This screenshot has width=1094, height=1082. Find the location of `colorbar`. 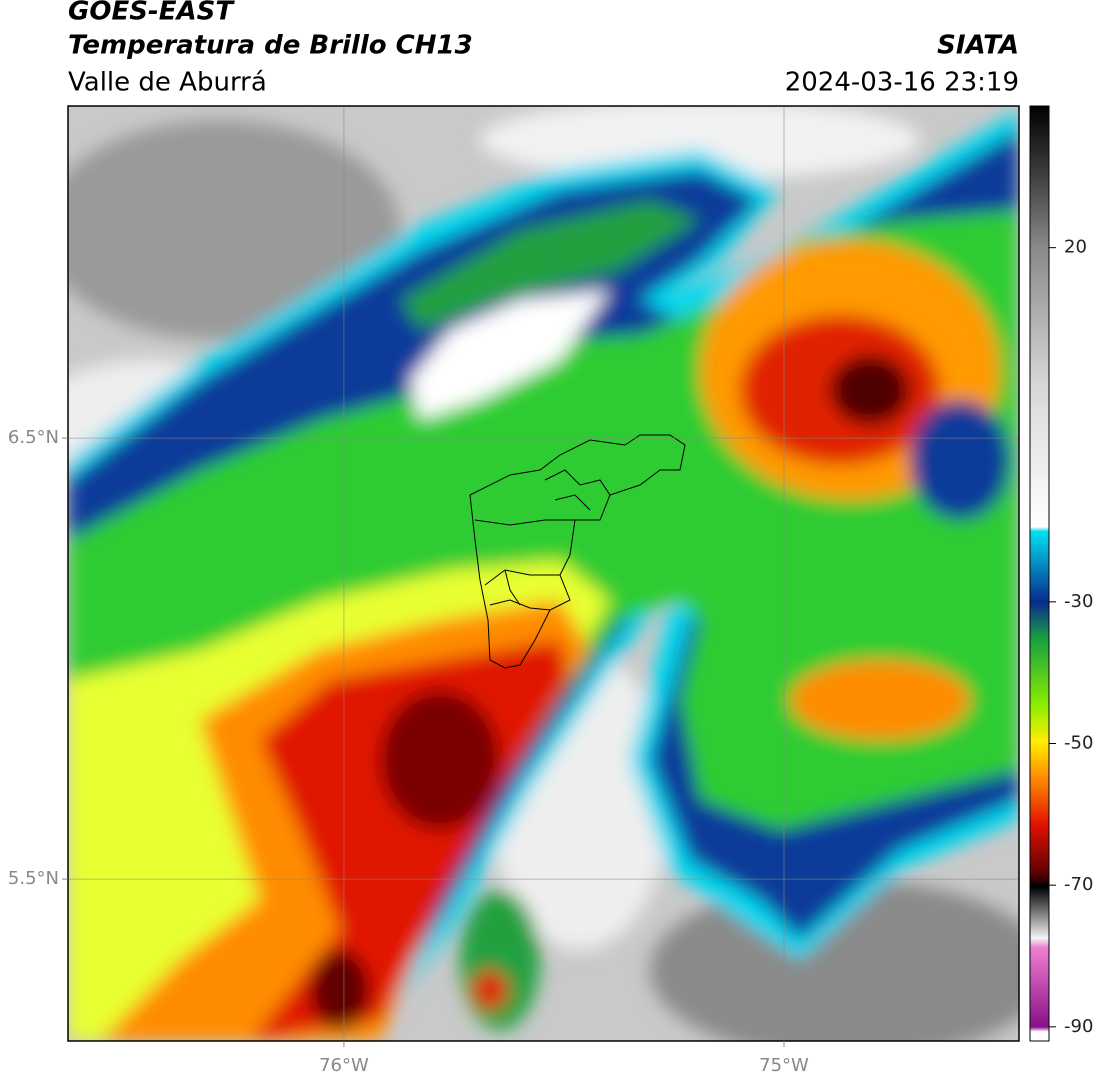

colorbar is located at coordinates (1039, 573).